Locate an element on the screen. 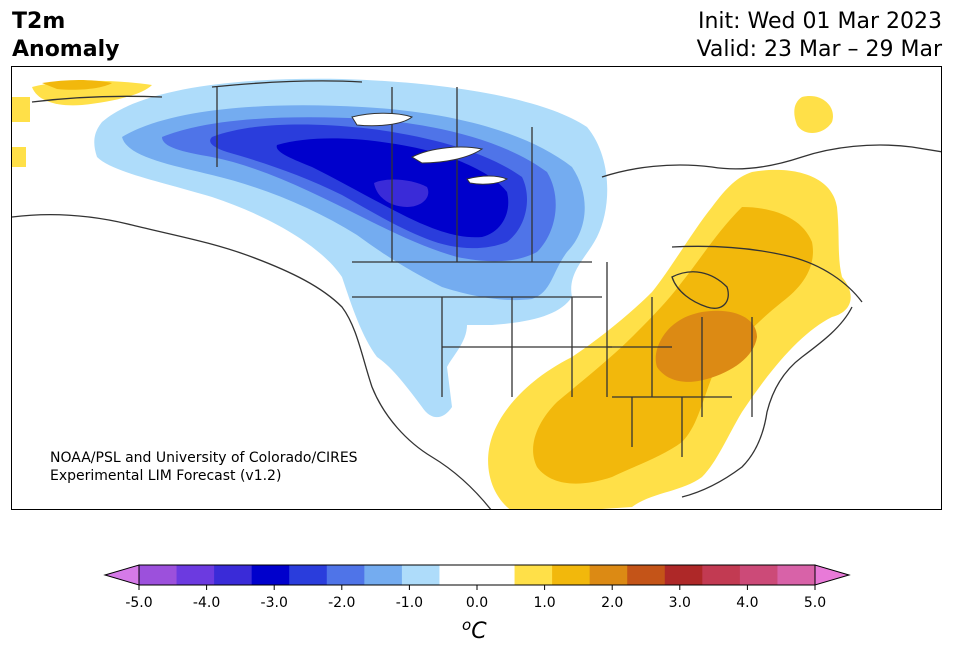 This screenshot has height=660, width=953. colorbar-tick-label: 2.0 is located at coordinates (612, 603).